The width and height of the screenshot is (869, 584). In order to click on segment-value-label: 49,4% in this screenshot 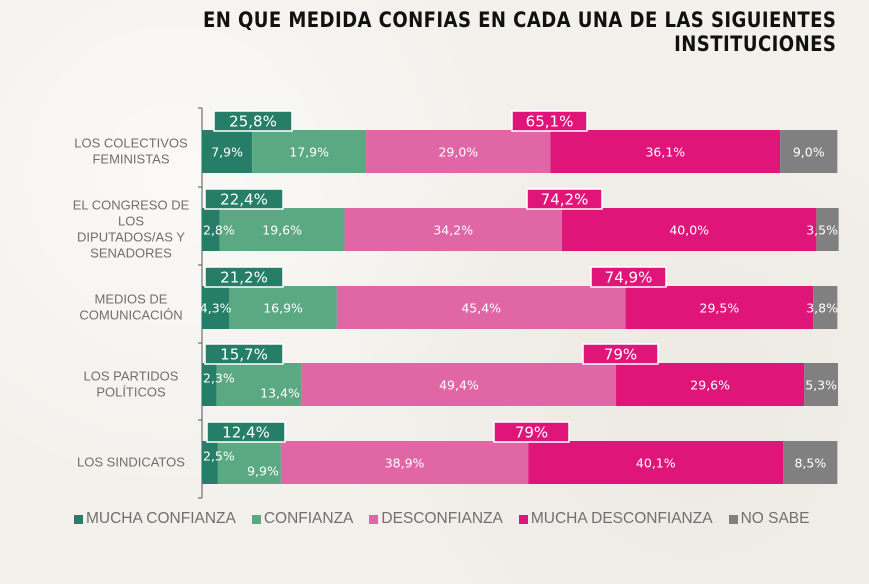, I will do `click(459, 385)`.